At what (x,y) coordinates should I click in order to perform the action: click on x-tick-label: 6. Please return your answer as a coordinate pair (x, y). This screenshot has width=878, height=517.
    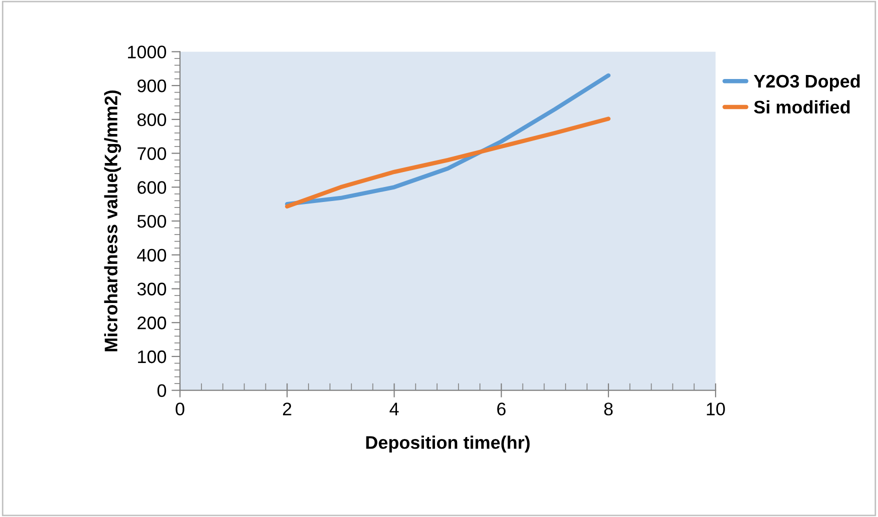
    Looking at the image, I should click on (501, 409).